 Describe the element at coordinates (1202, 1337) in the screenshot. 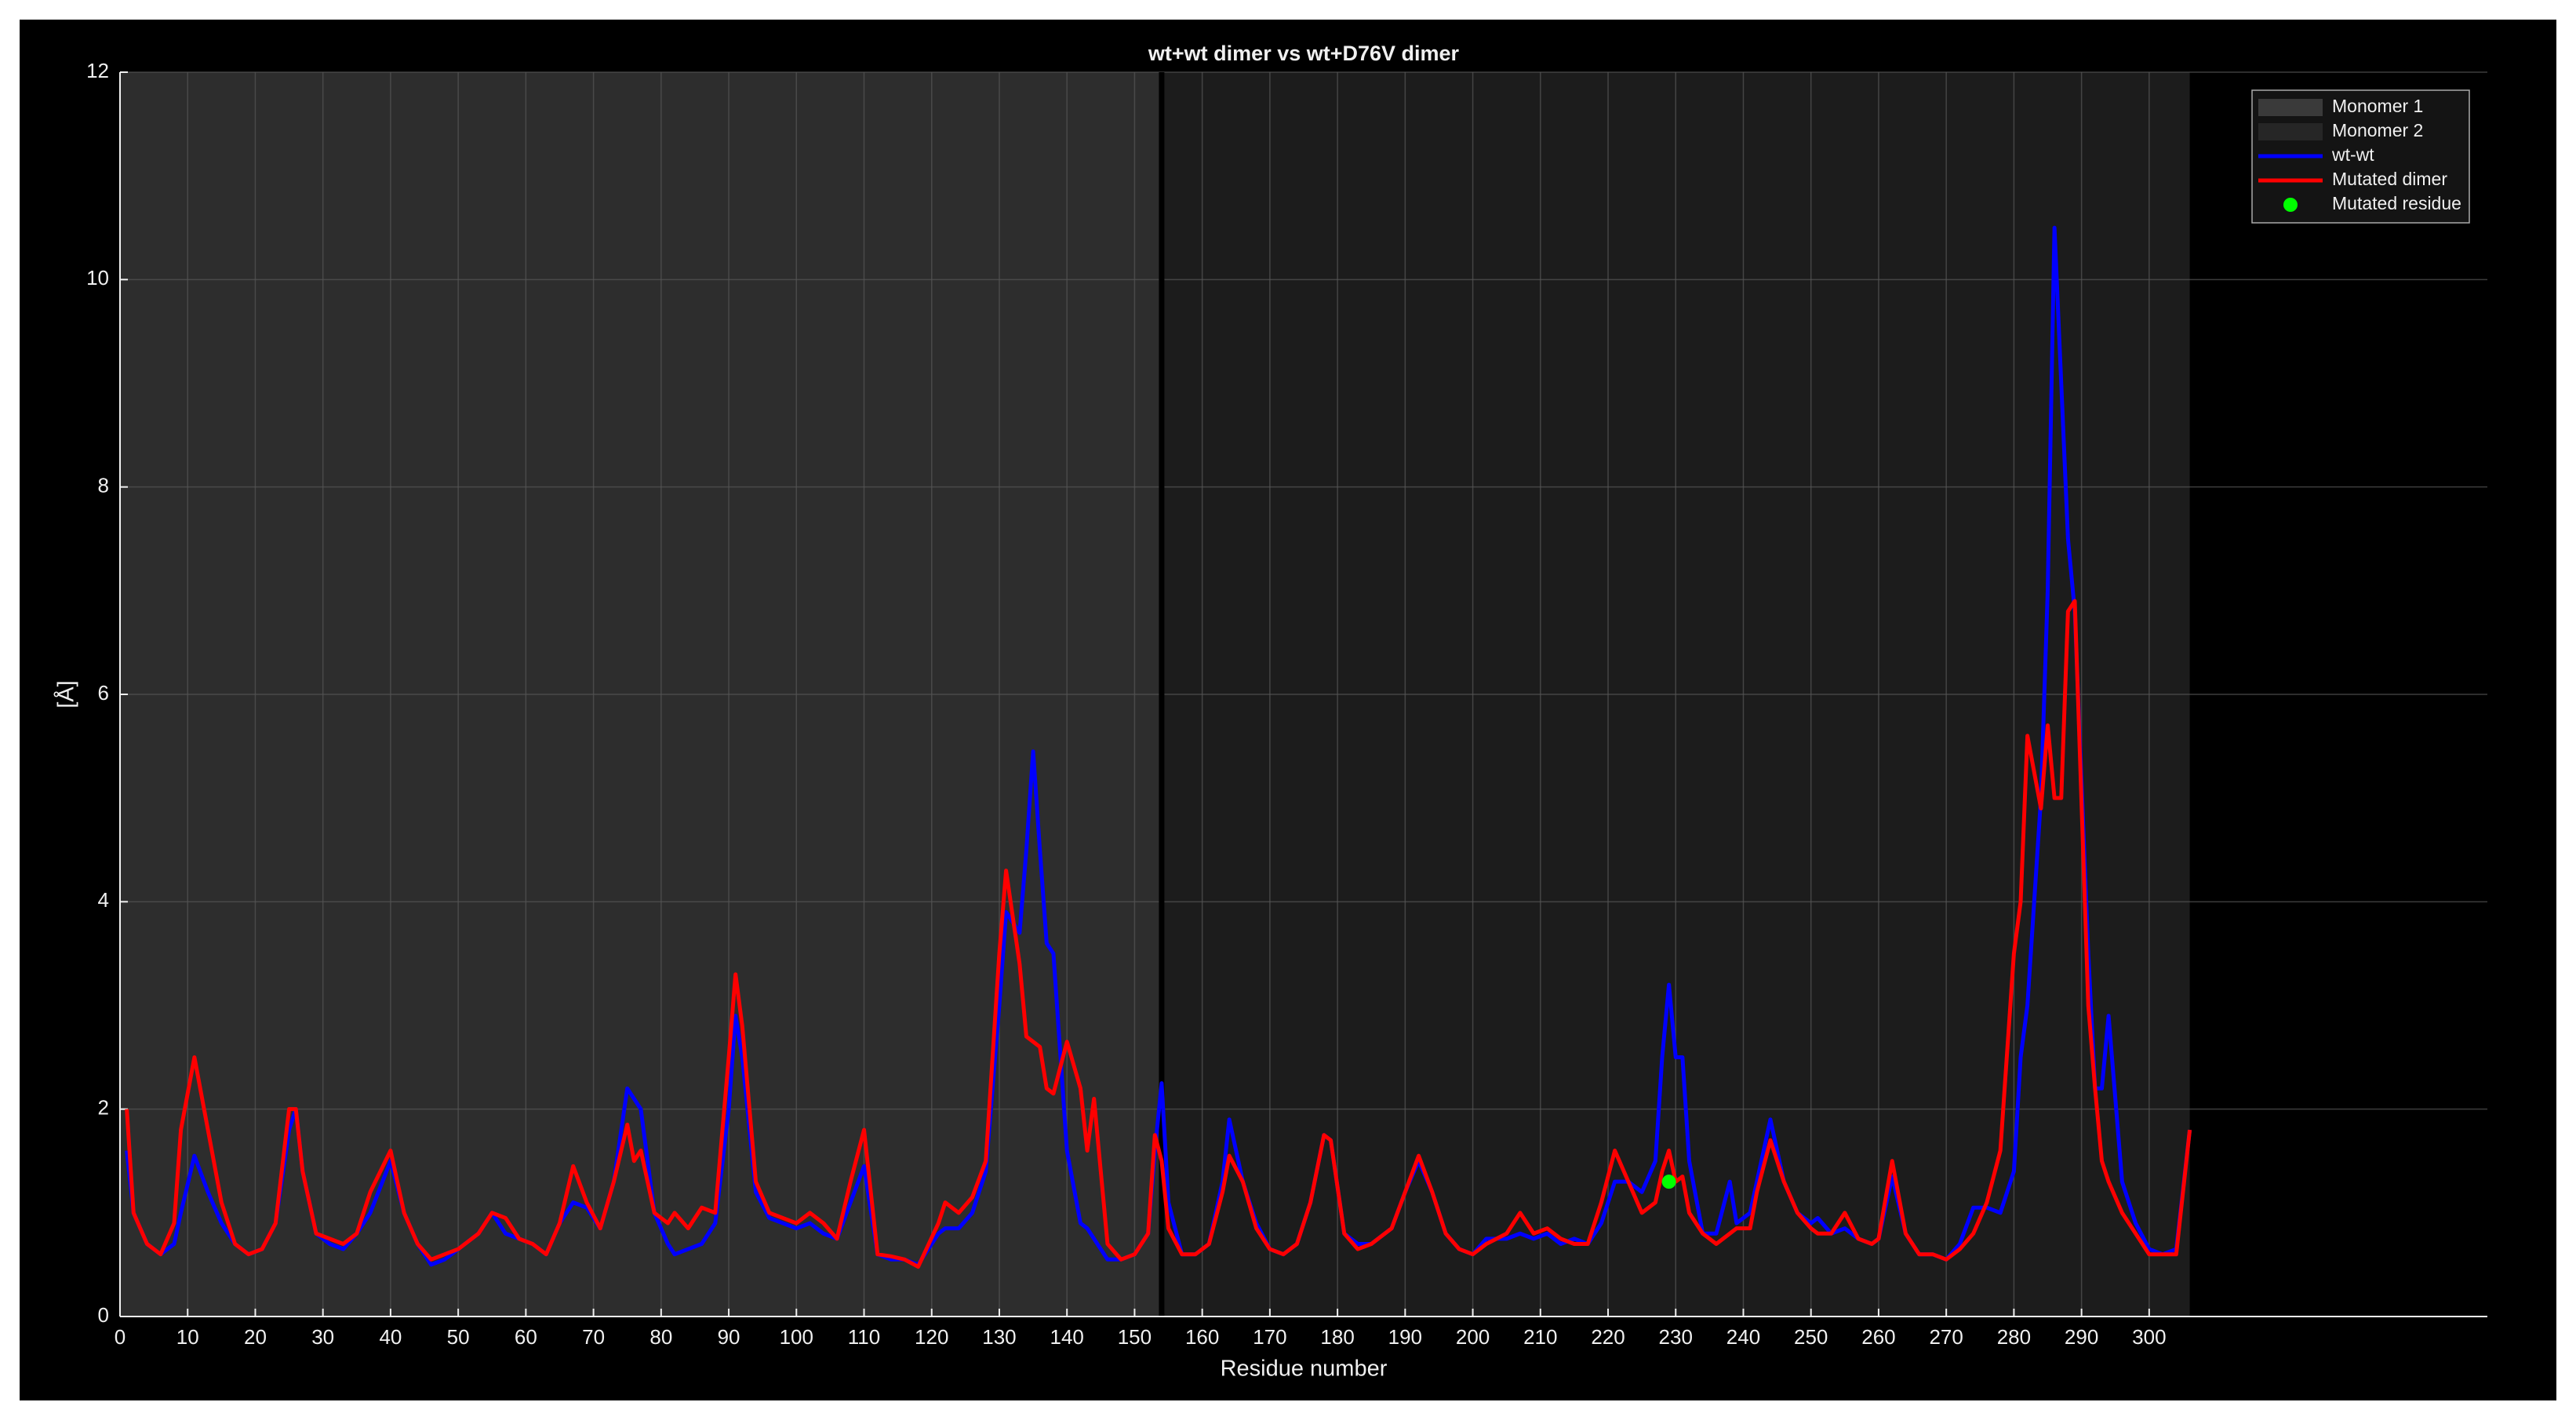

I see `x-tick-label: 160` at that location.